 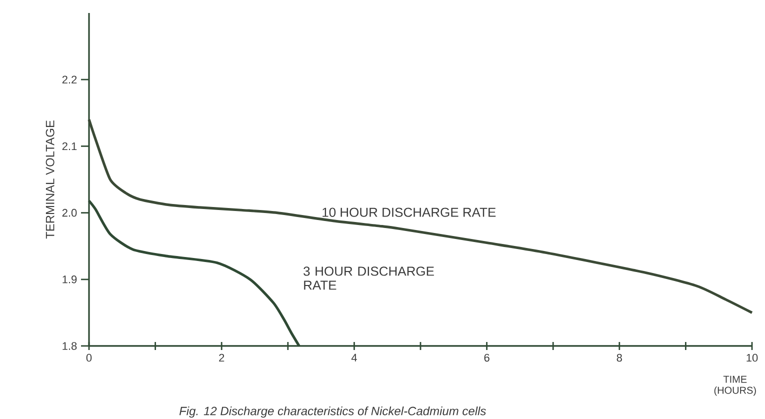 What do you see at coordinates (221, 358) in the screenshot?
I see `x-tick-label: 2` at bounding box center [221, 358].